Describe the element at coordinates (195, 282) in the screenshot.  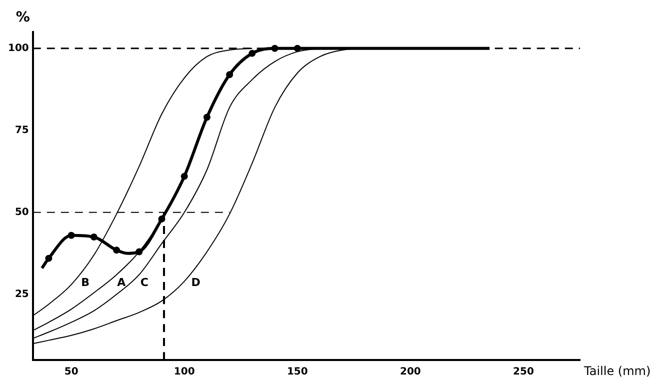
I see `series-label: D` at that location.